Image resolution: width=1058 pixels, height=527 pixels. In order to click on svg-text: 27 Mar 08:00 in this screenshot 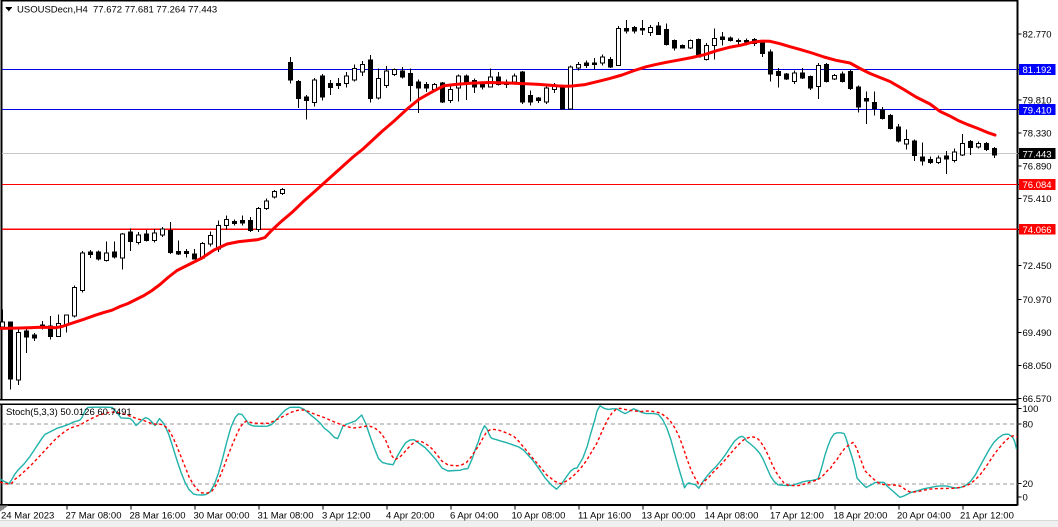, I will do `click(94, 516)`.